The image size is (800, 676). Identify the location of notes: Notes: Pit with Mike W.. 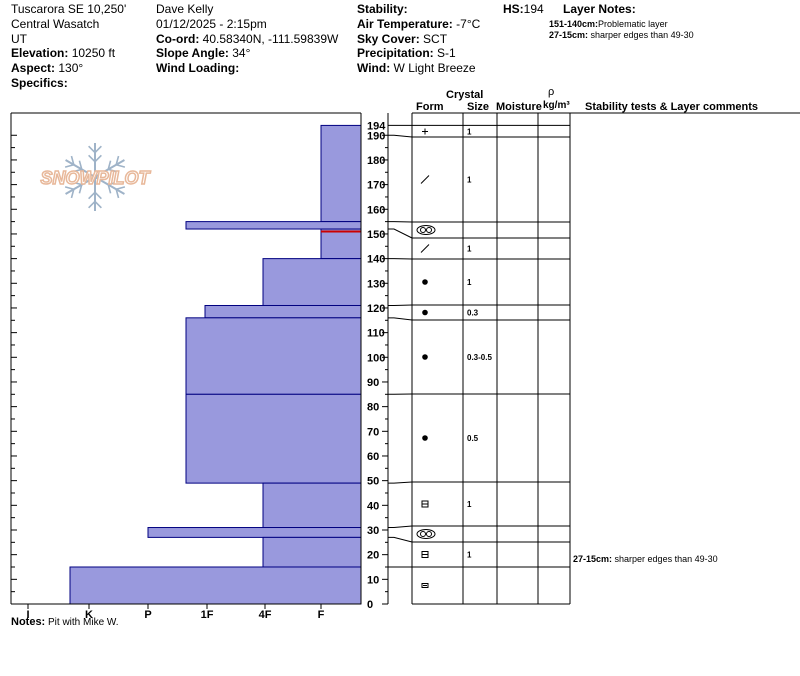
(65, 622).